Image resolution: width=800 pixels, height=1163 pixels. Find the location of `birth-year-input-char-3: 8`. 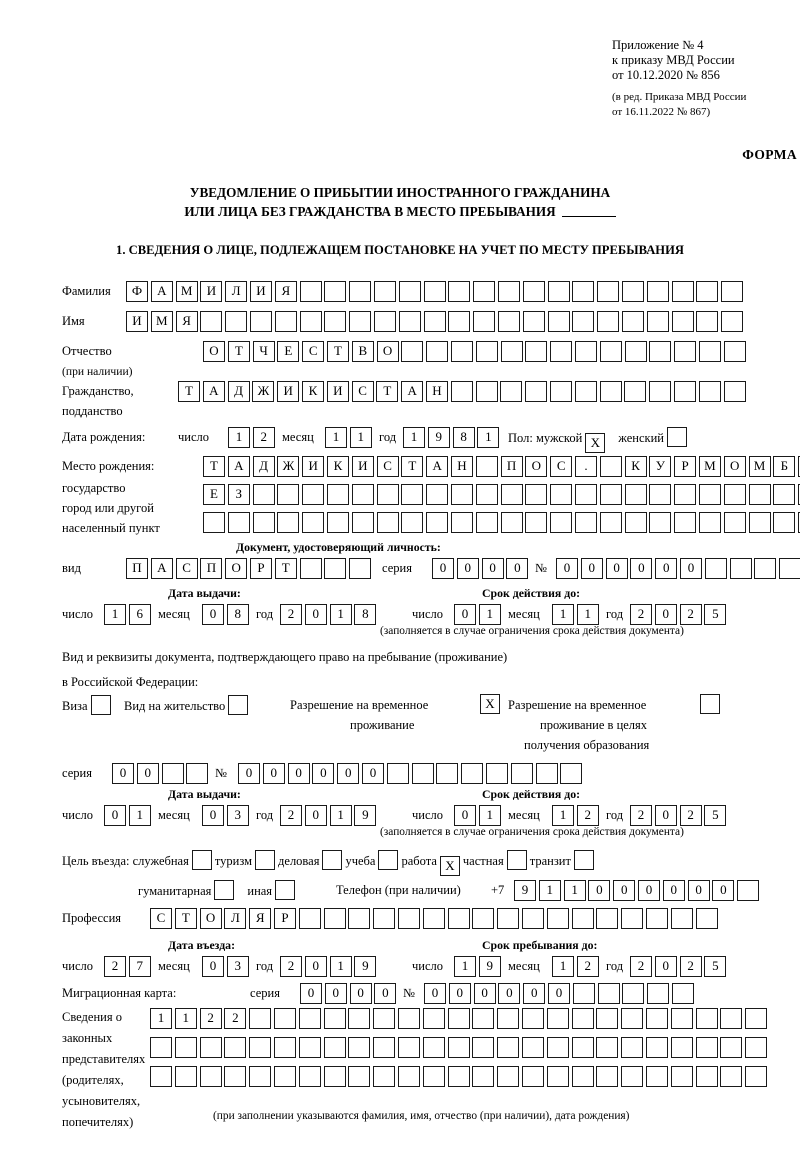

birth-year-input-char-3: 8 is located at coordinates (463, 437).